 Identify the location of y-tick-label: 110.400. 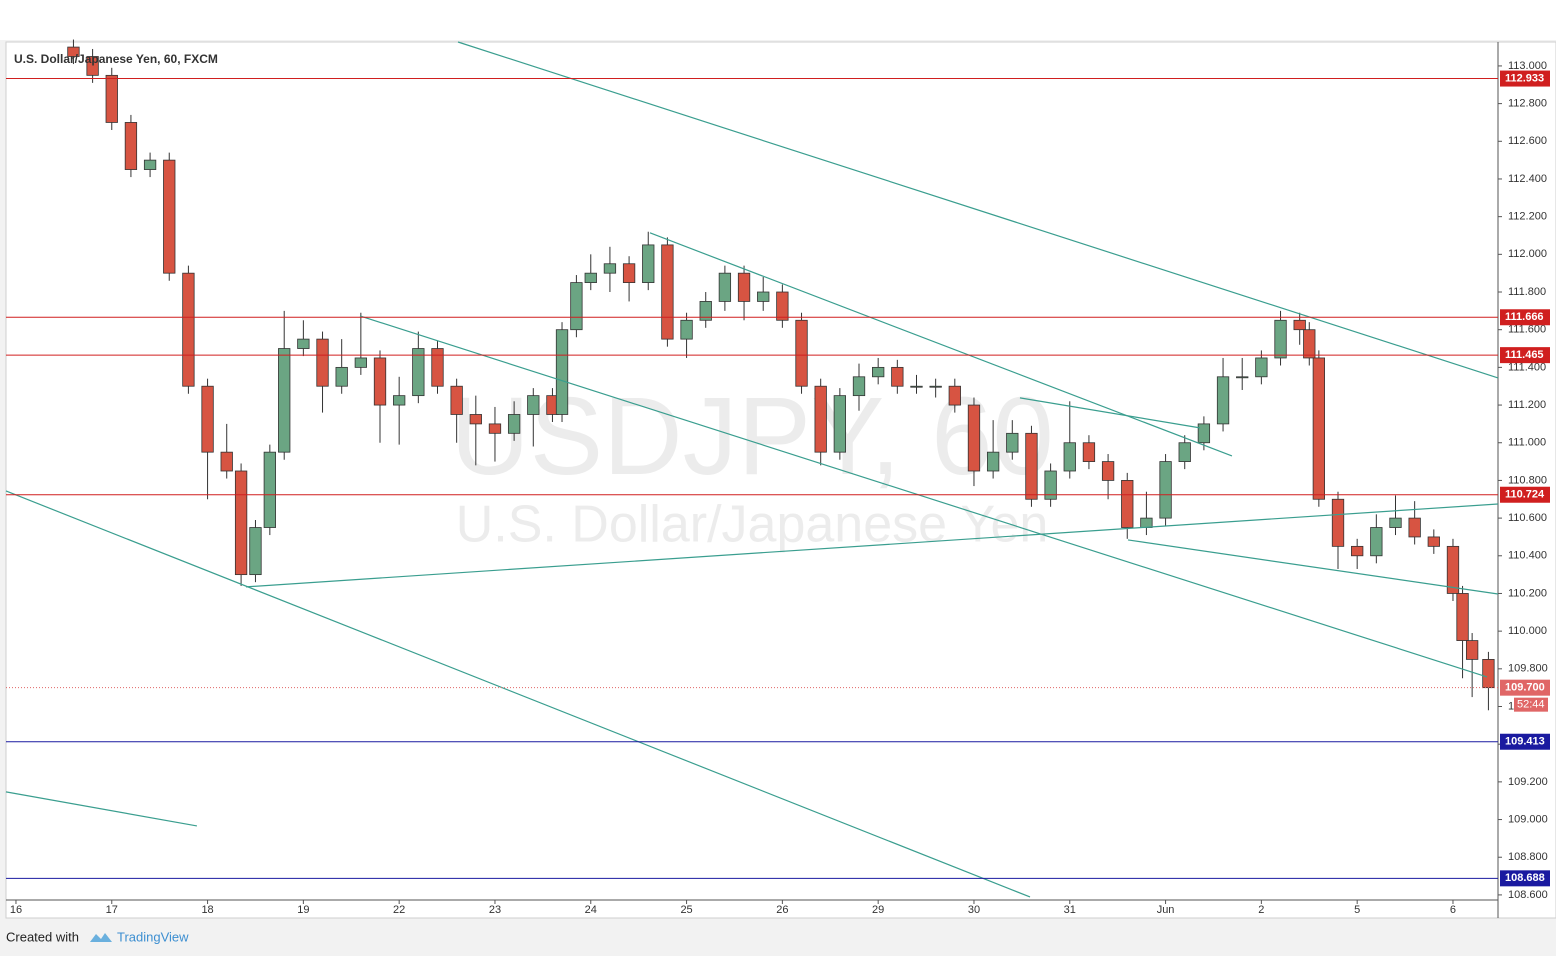
(1527, 556).